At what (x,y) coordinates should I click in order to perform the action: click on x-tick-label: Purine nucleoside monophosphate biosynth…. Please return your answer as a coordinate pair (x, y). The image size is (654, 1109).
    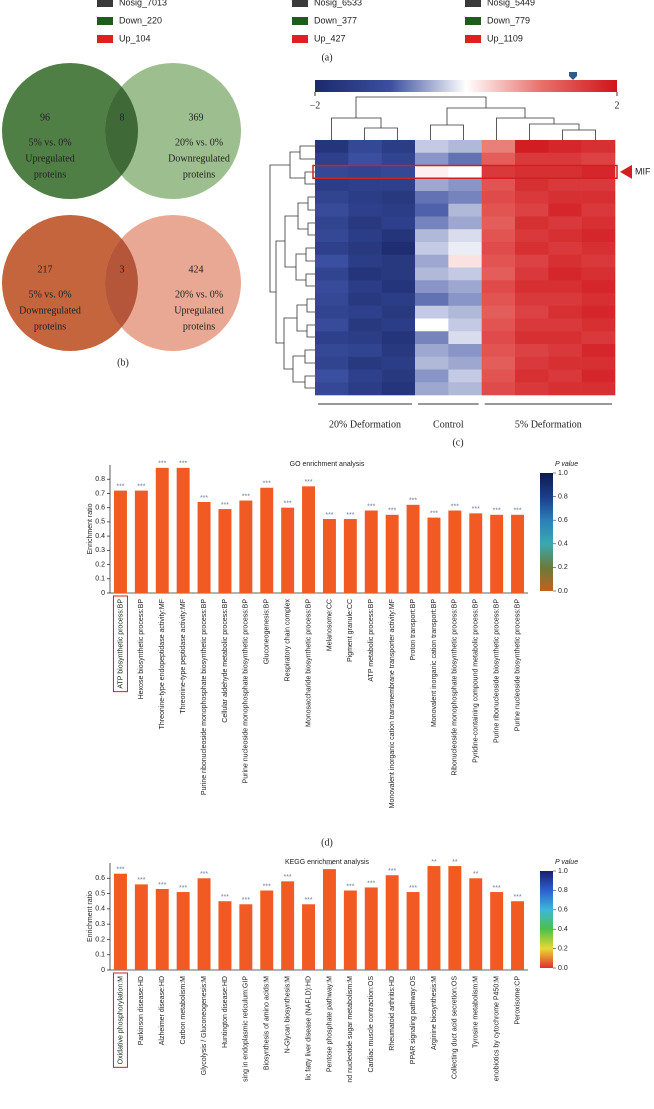
    Looking at the image, I should click on (246, 691).